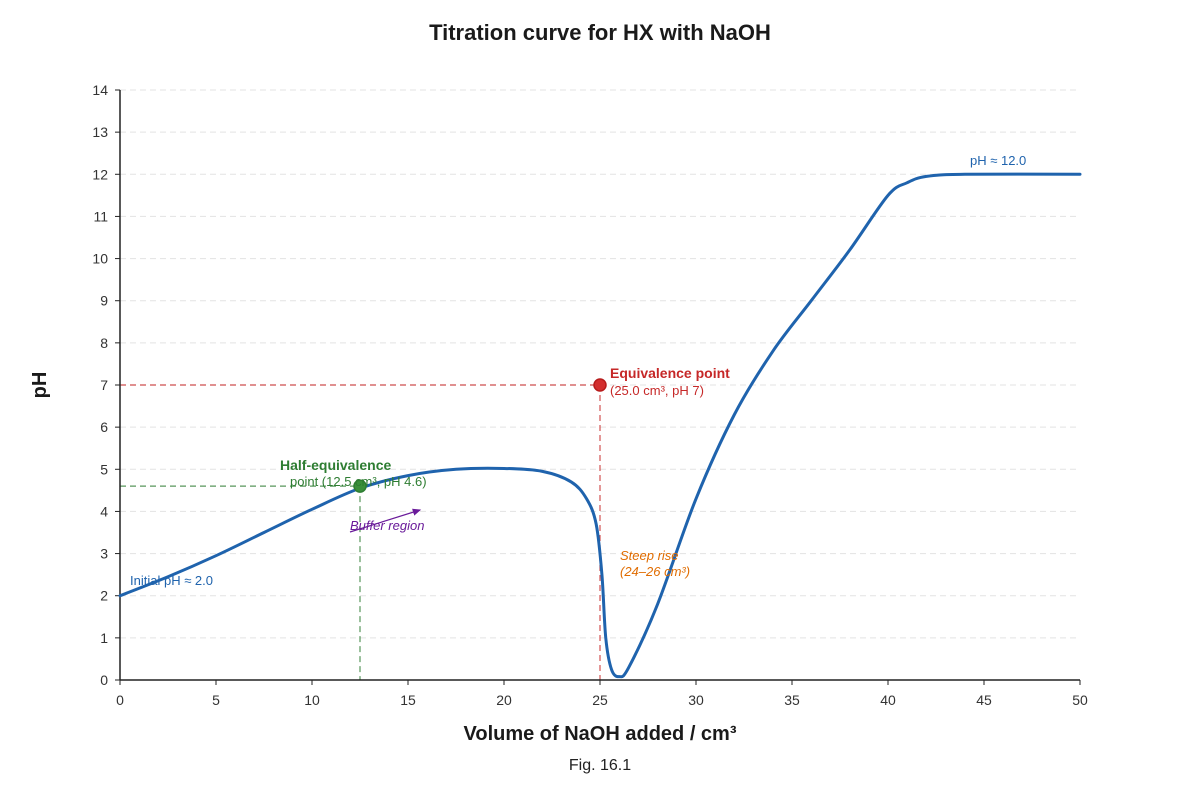 The height and width of the screenshot is (800, 1200). I want to click on x-tick-label-5: 5, so click(216, 700).